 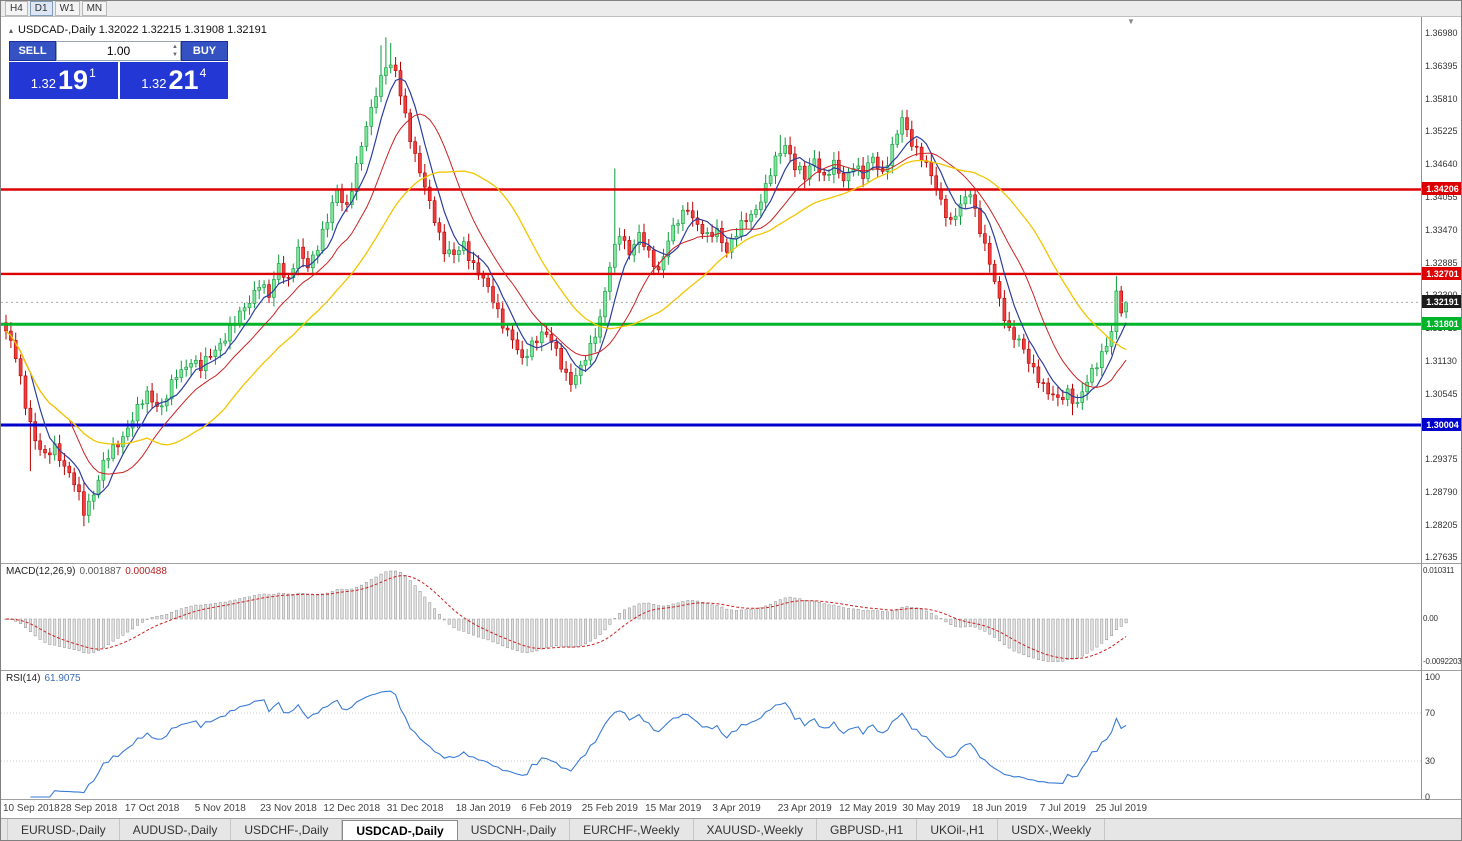 I want to click on timeframe-button-mn: MN, so click(x=94, y=8).